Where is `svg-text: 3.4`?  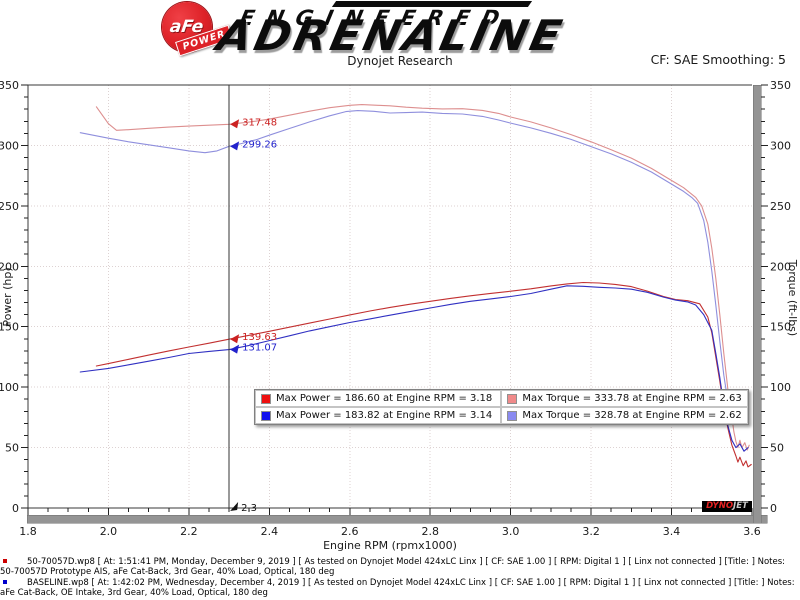
svg-text: 3.4 is located at coordinates (672, 531).